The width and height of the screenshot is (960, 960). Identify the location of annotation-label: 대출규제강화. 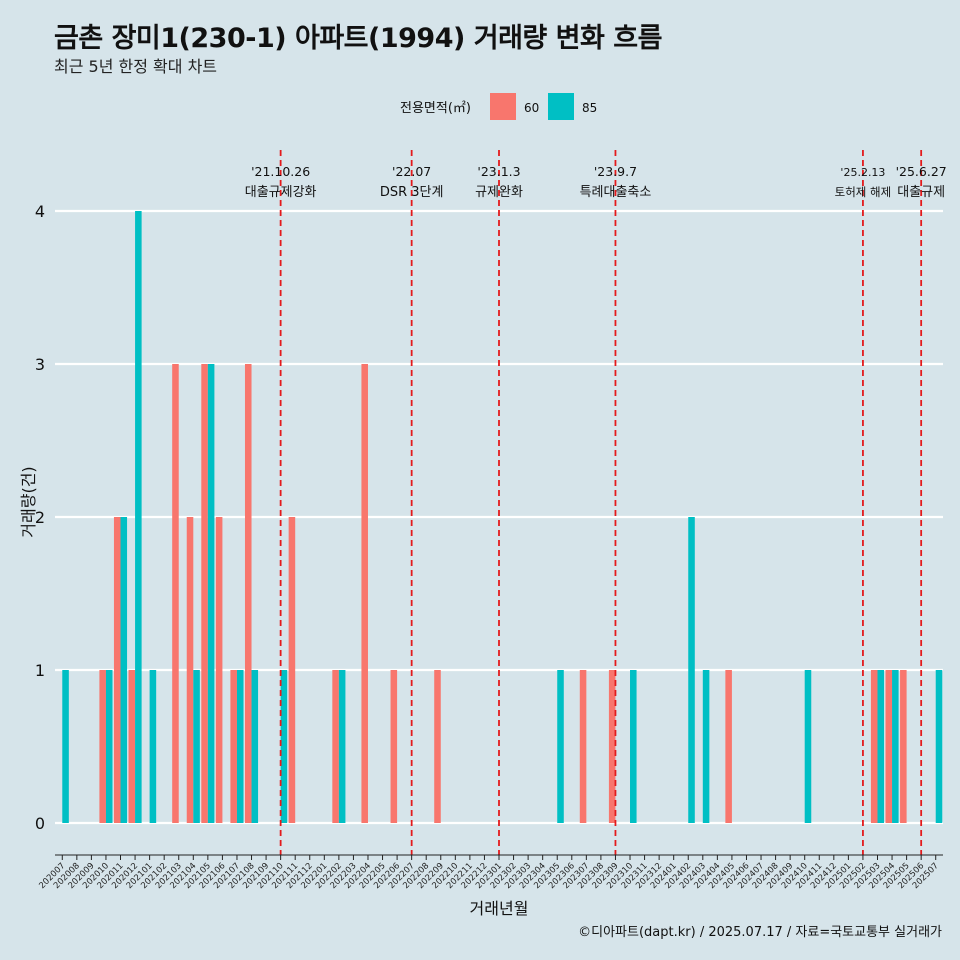
(281, 192).